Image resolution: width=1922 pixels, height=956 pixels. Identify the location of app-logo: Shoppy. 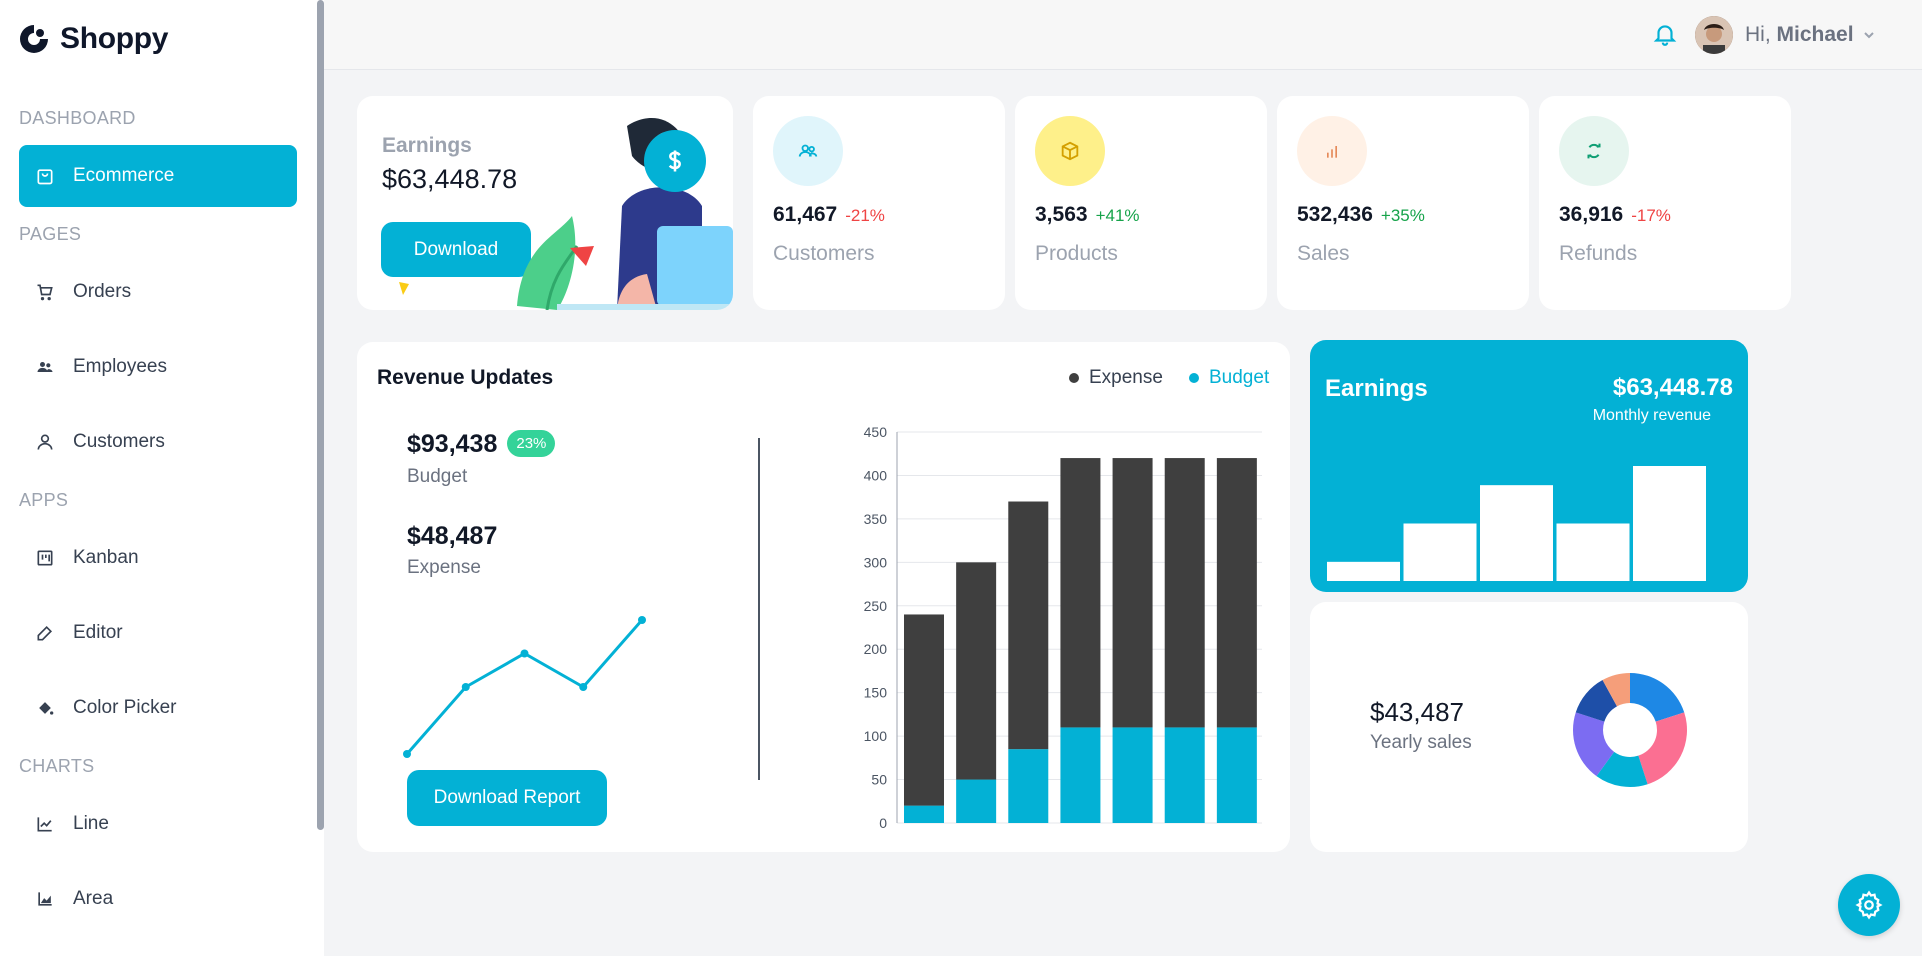
(93, 39).